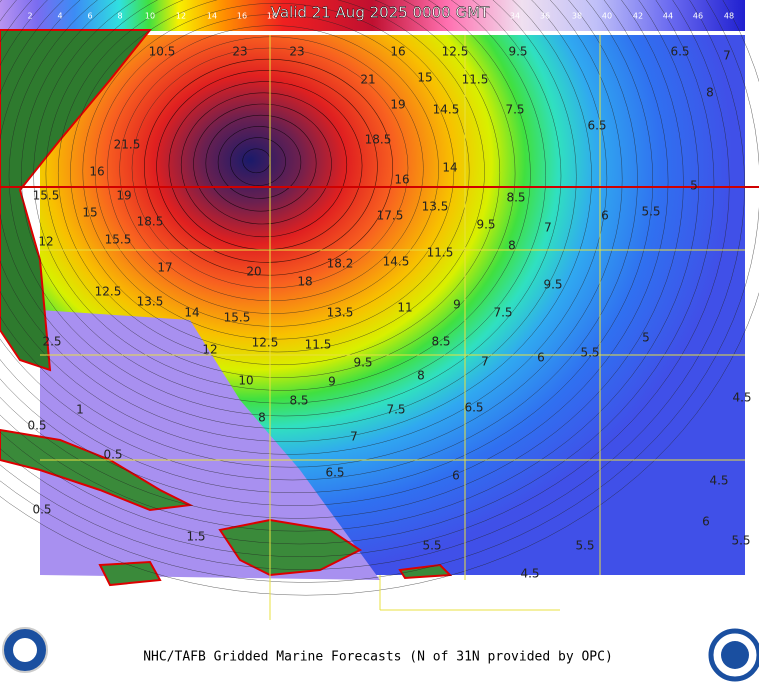  What do you see at coordinates (698, 16) in the screenshot?
I see `legend-tick-label: 46` at bounding box center [698, 16].